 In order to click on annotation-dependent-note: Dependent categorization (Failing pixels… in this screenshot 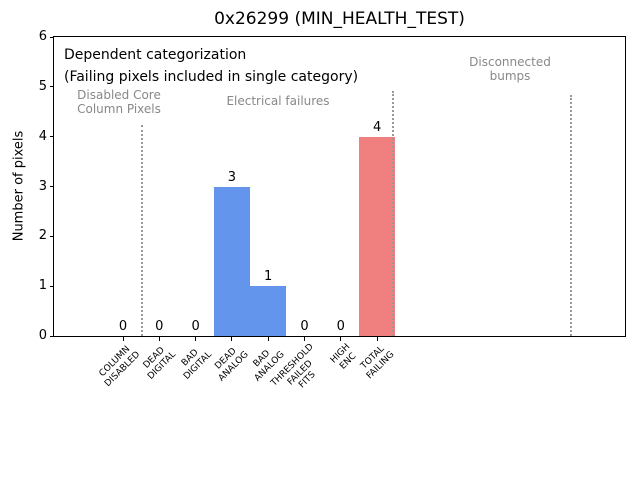, I will do `click(211, 66)`.